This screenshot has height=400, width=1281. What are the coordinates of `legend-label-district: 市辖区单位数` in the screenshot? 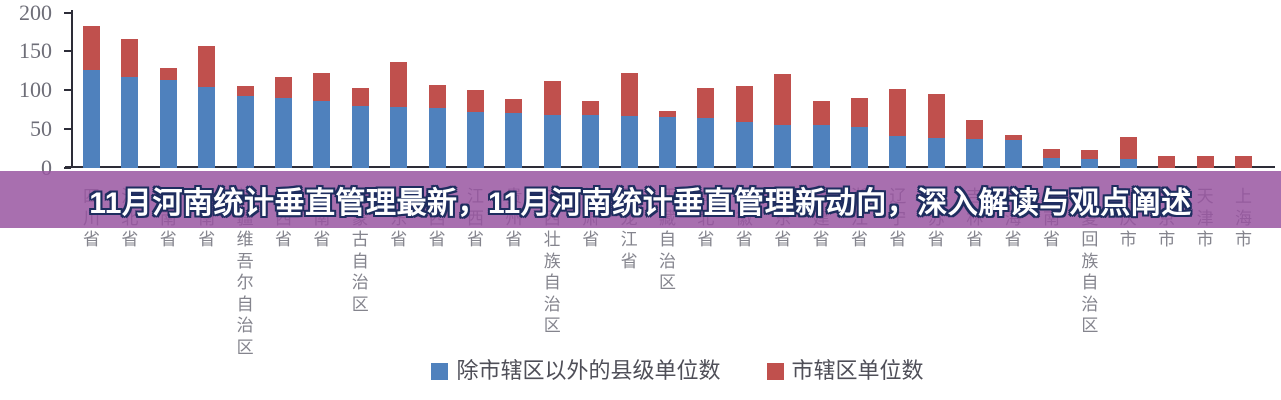 It's located at (857, 370).